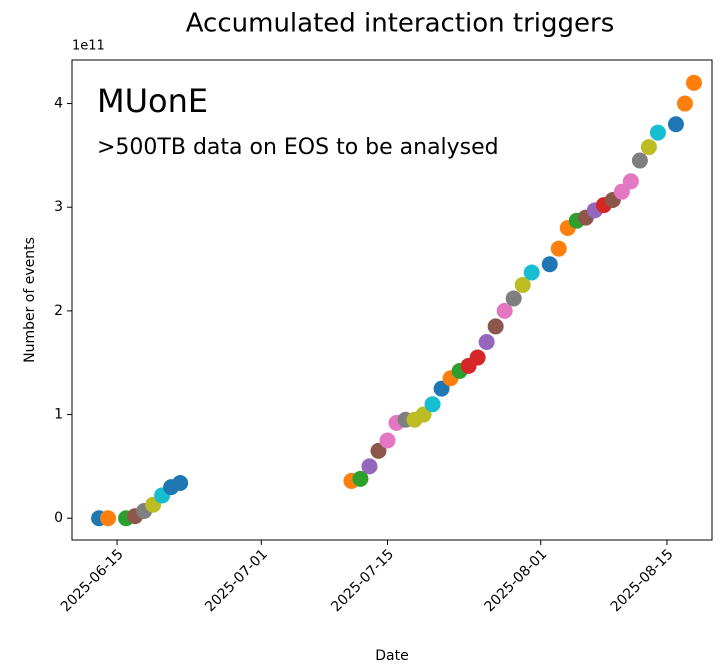 This screenshot has height=669, width=724. What do you see at coordinates (58, 415) in the screenshot?
I see `y-tick-label: 1` at bounding box center [58, 415].